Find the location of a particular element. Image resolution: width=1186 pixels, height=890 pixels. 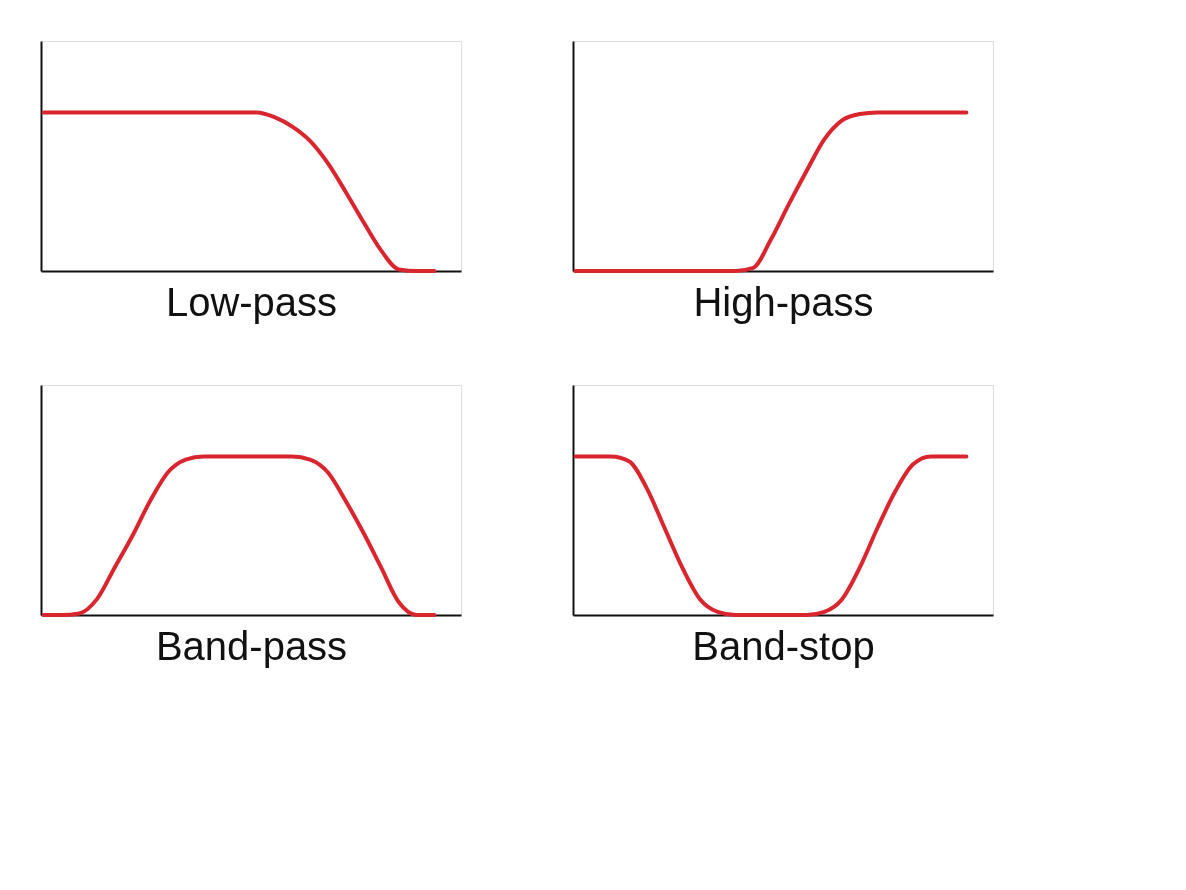

x-axis-title: High-pass is located at coordinates (783, 301).